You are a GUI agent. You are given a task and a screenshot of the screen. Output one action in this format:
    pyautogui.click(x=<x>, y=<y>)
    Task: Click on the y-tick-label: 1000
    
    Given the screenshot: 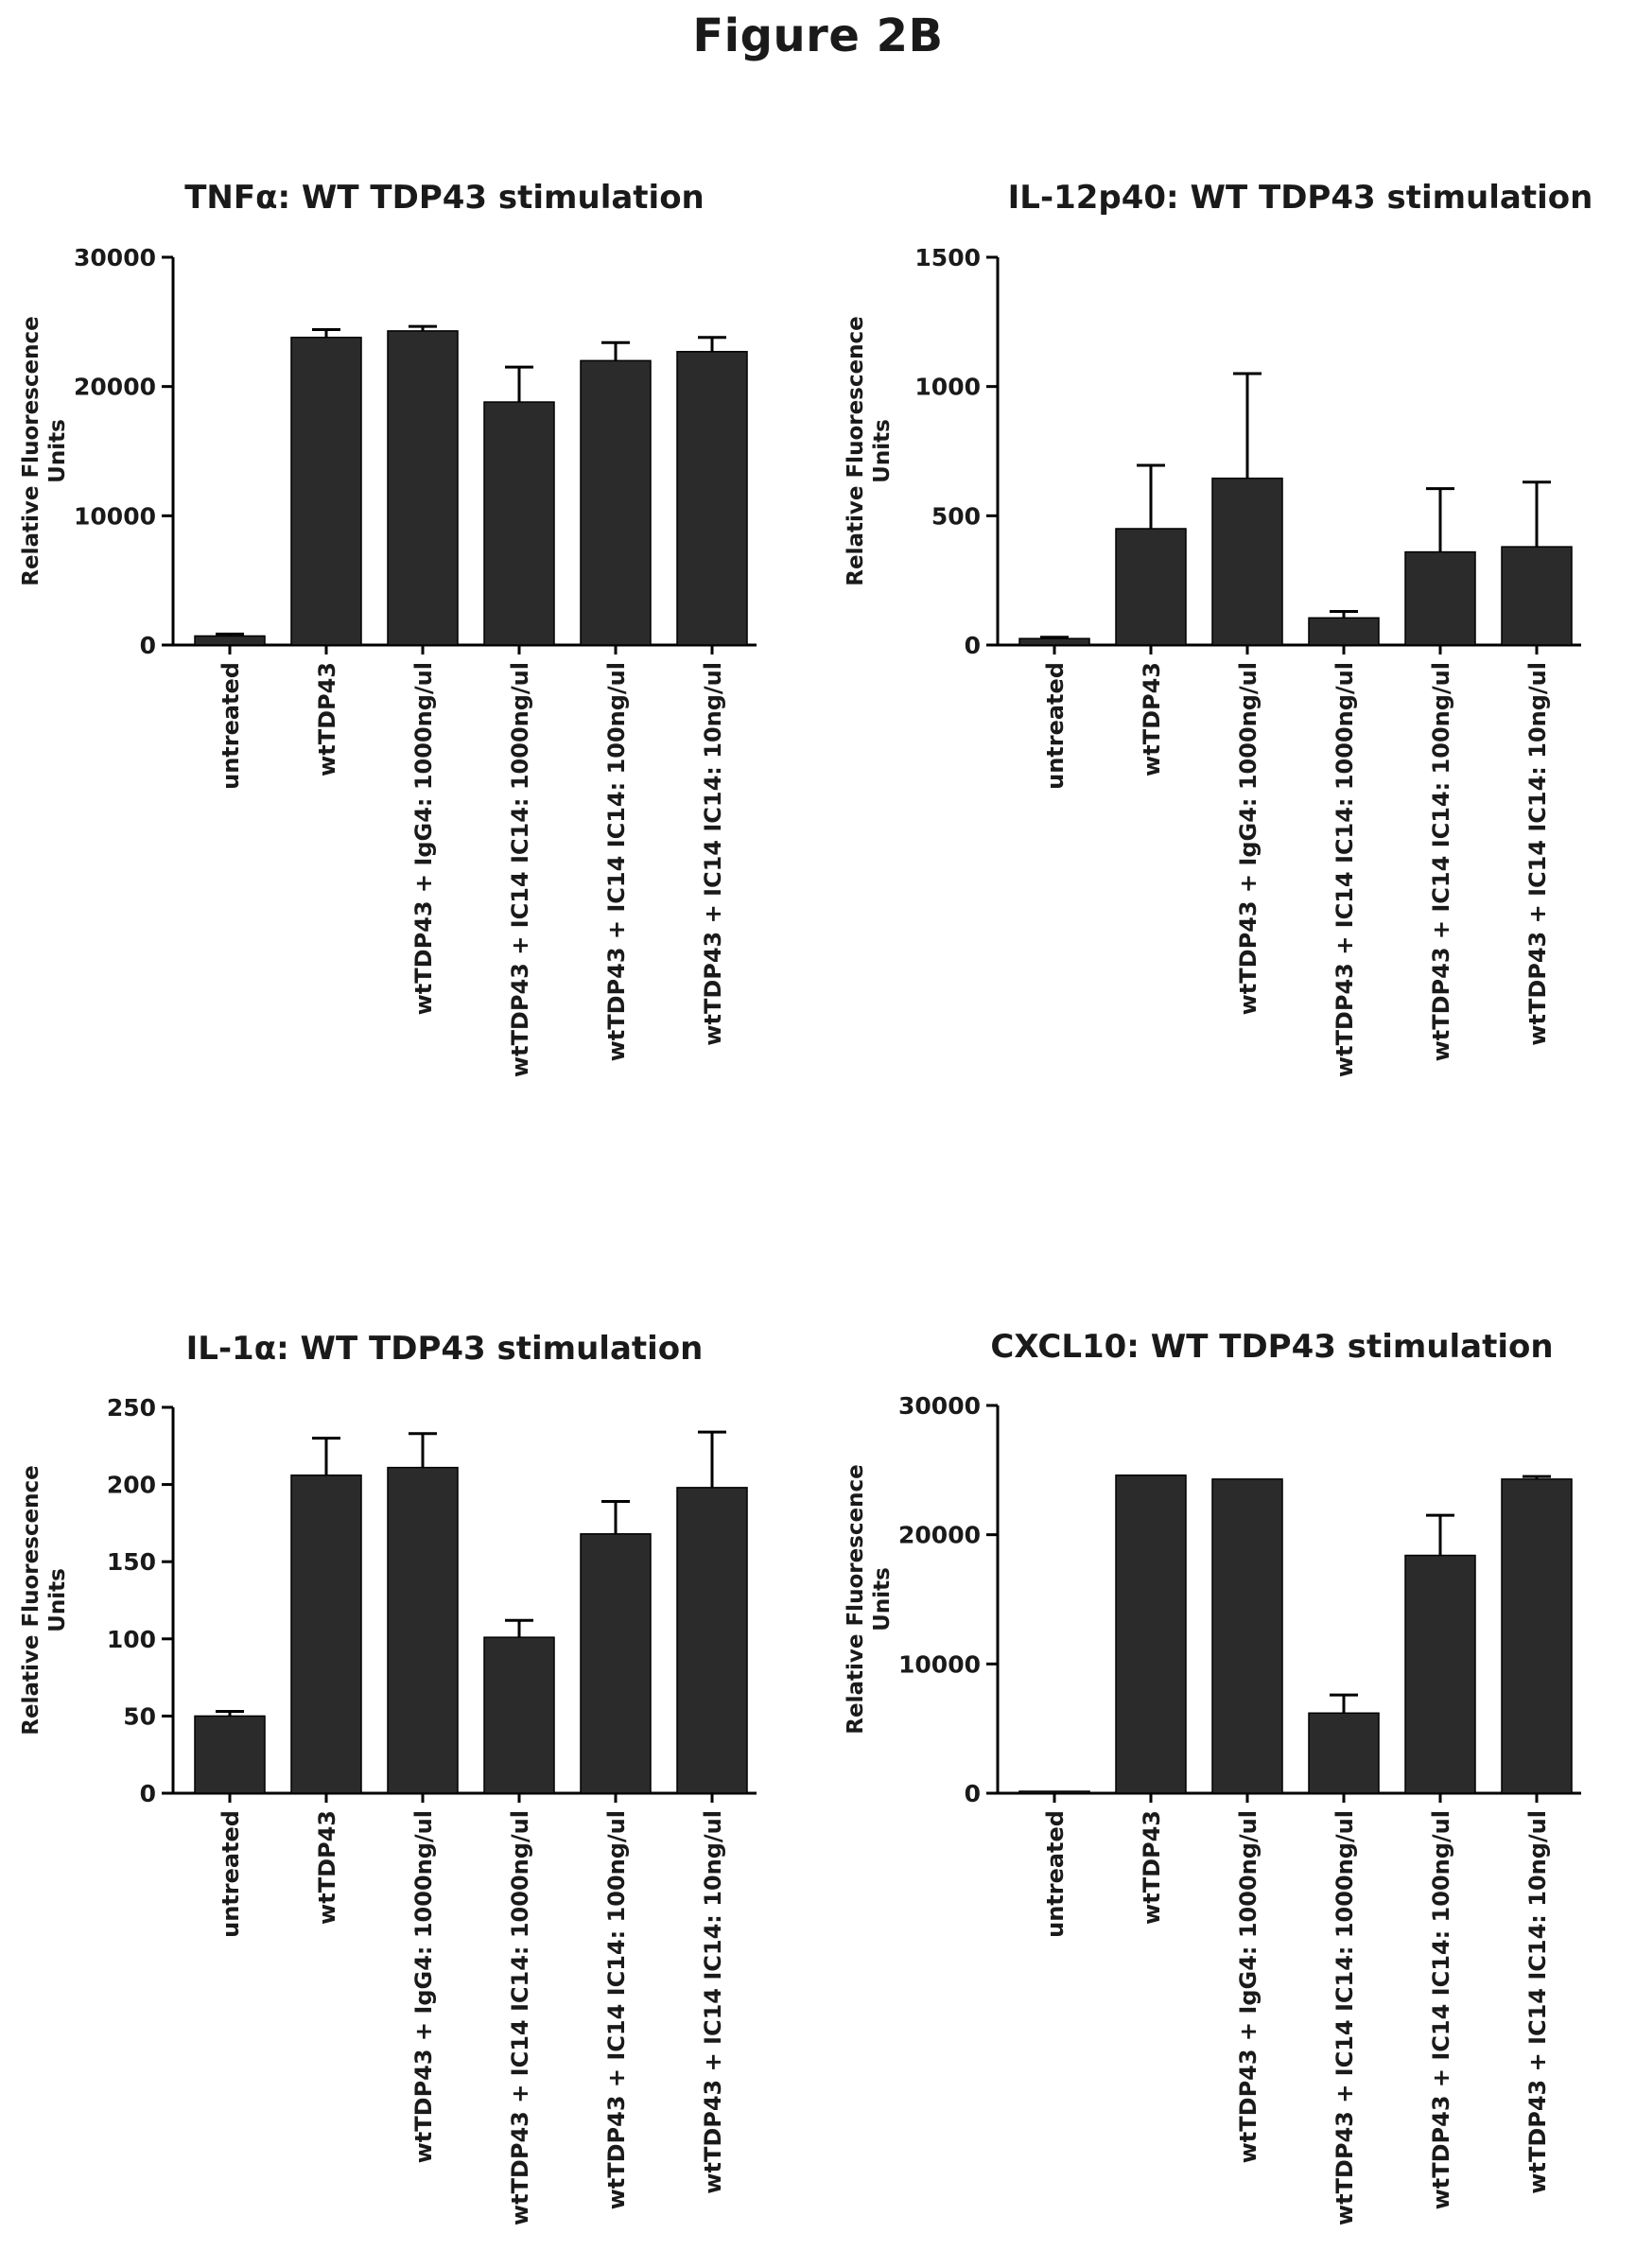 What is the action you would take?
    pyautogui.click(x=947, y=387)
    